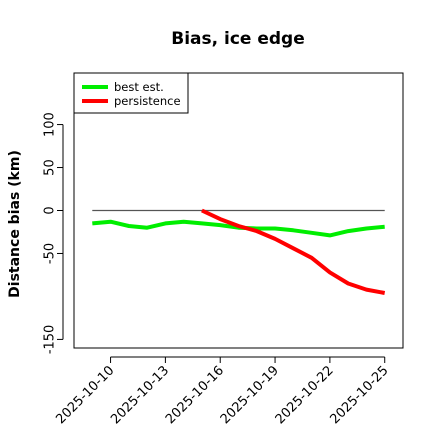 This screenshot has width=440, height=445. Describe the element at coordinates (147, 101) in the screenshot. I see `legend-label: persistence` at that location.